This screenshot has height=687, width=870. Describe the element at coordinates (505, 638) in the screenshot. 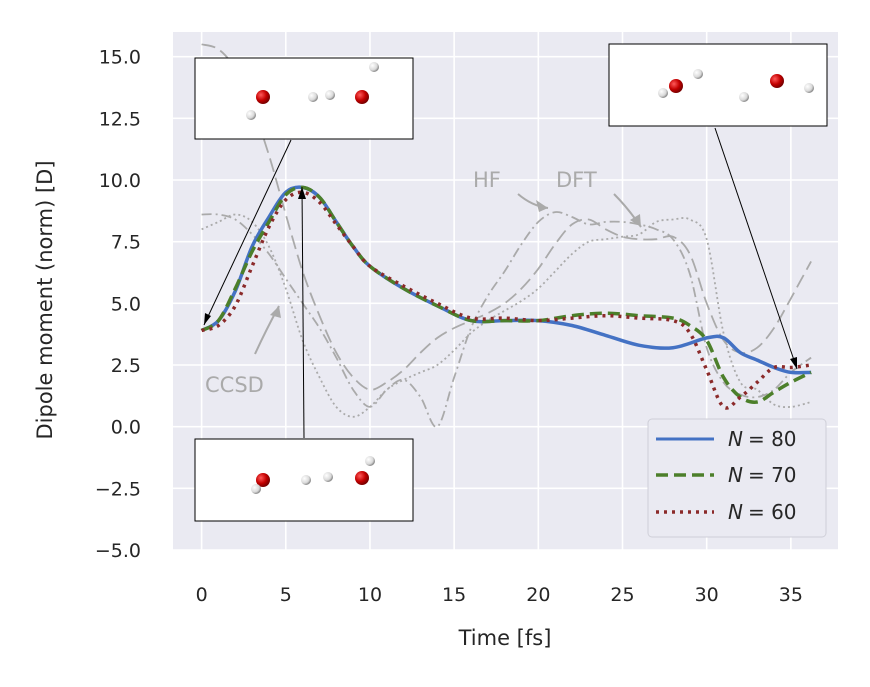

I see `x-axis-label: Time [fs]` at that location.